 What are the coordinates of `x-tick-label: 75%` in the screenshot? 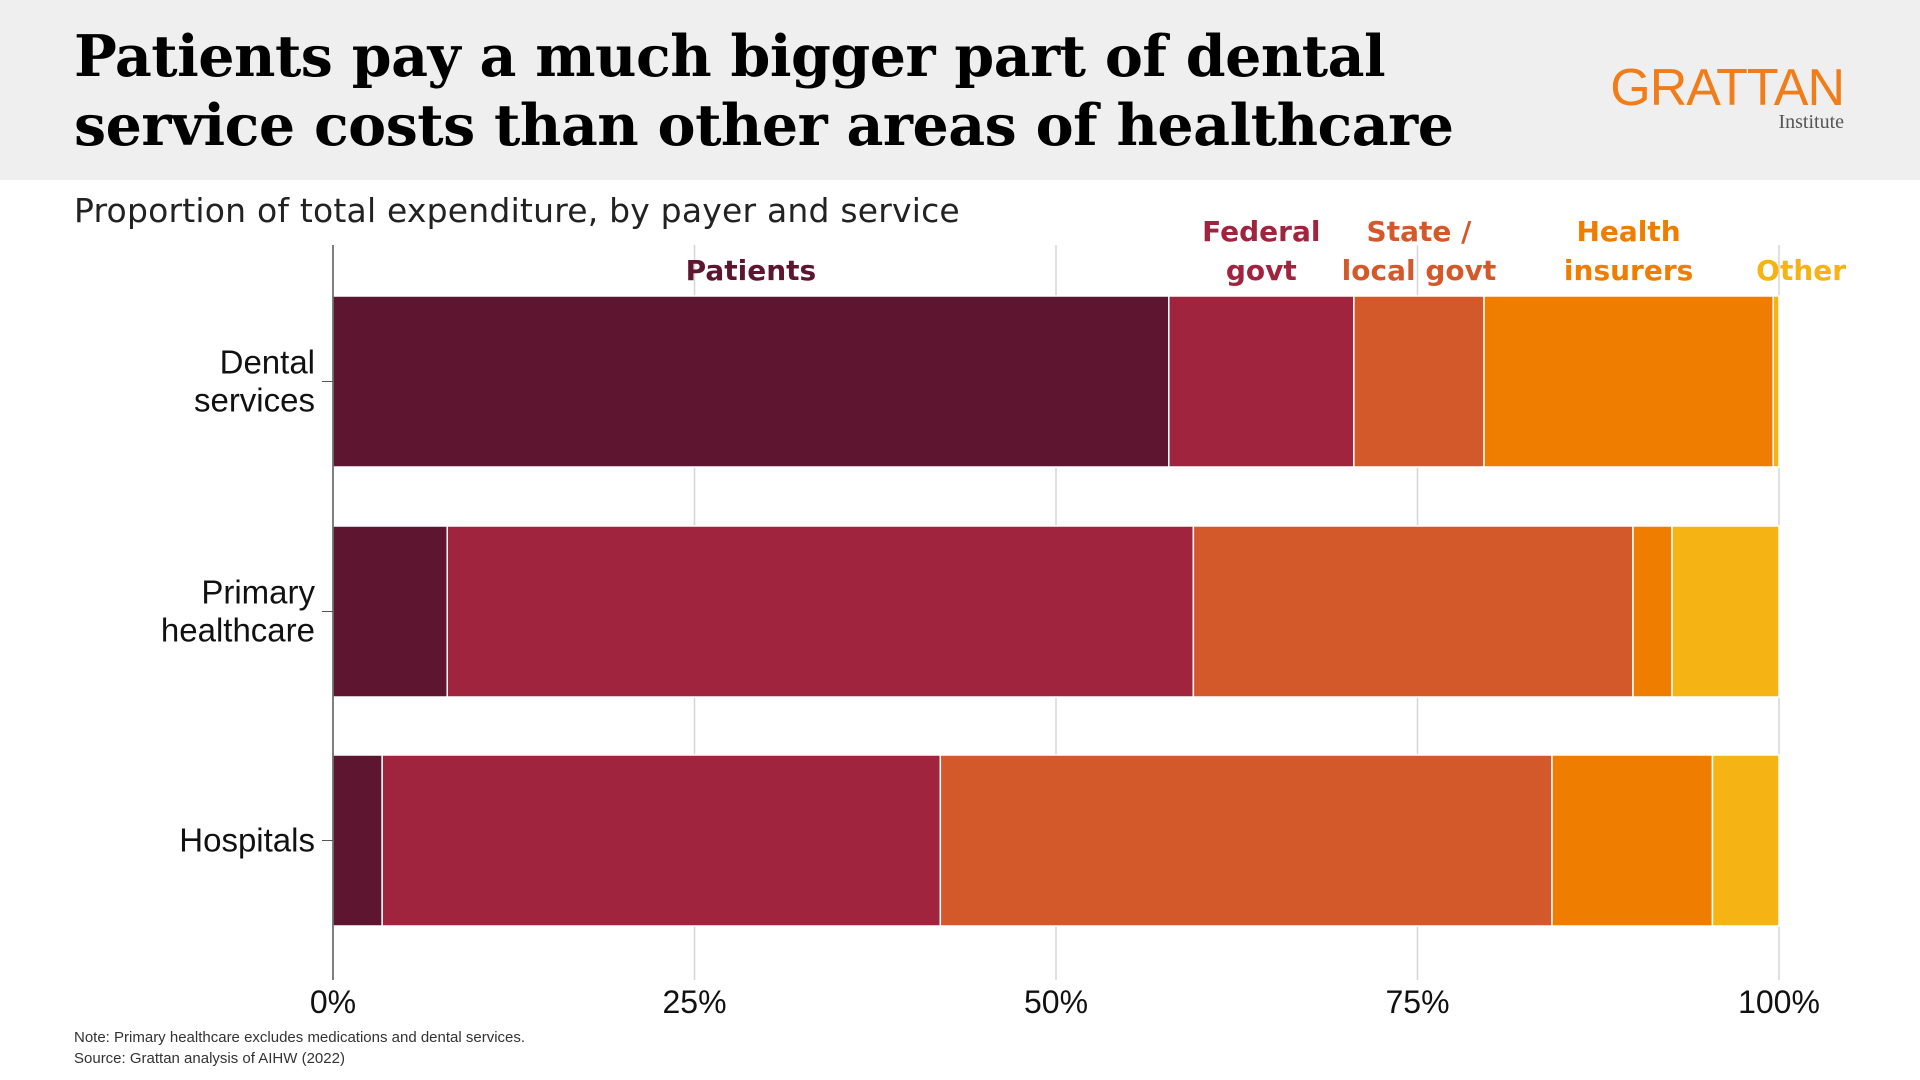 It's located at (1417, 1002).